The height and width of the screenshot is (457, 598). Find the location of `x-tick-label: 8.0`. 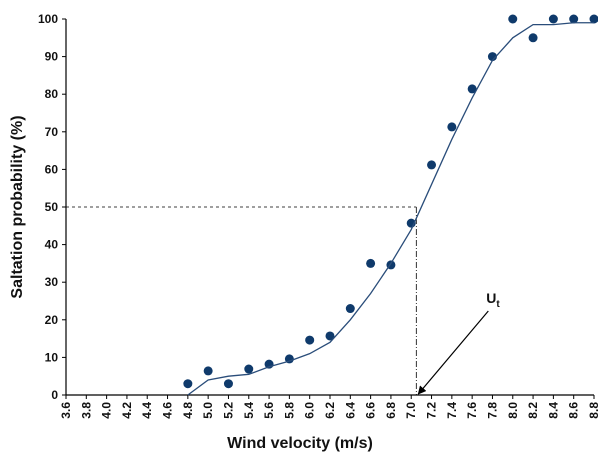

x-tick-label: 8.0 is located at coordinates (513, 410).